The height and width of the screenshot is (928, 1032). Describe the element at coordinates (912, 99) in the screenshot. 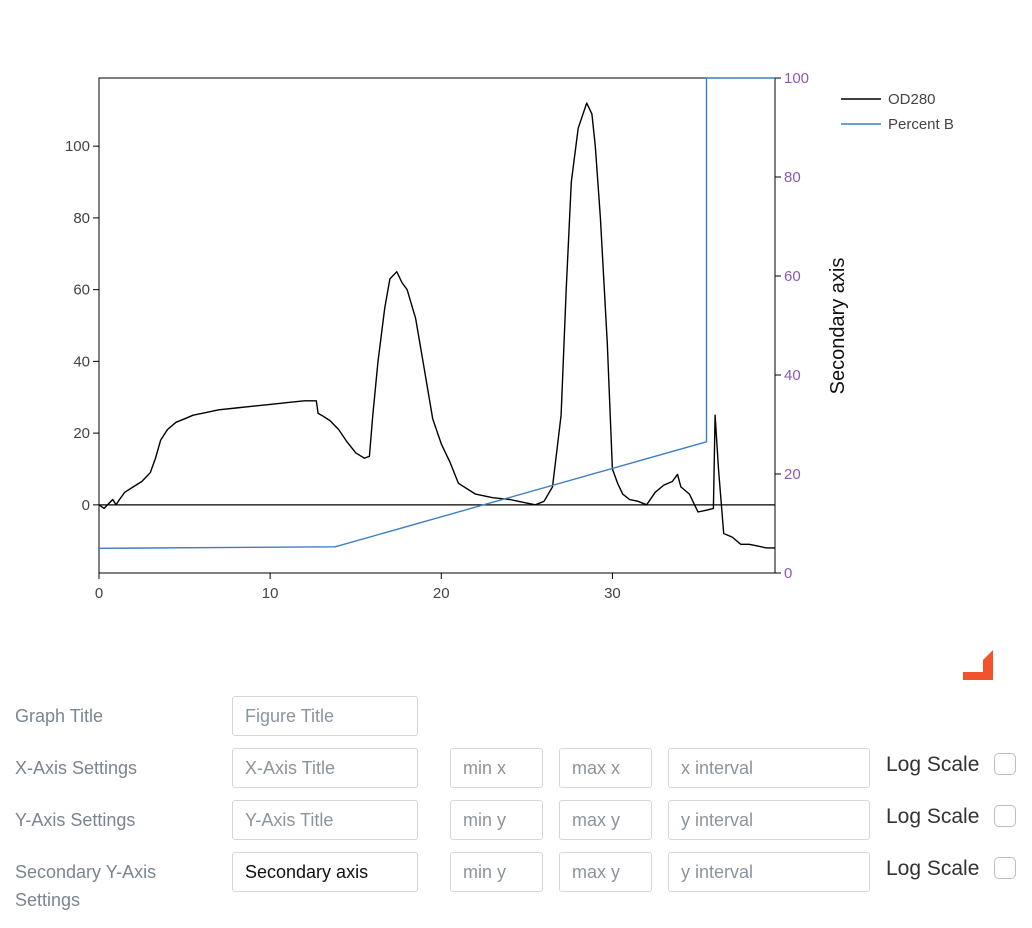

I see `legend-label: OD280` at that location.